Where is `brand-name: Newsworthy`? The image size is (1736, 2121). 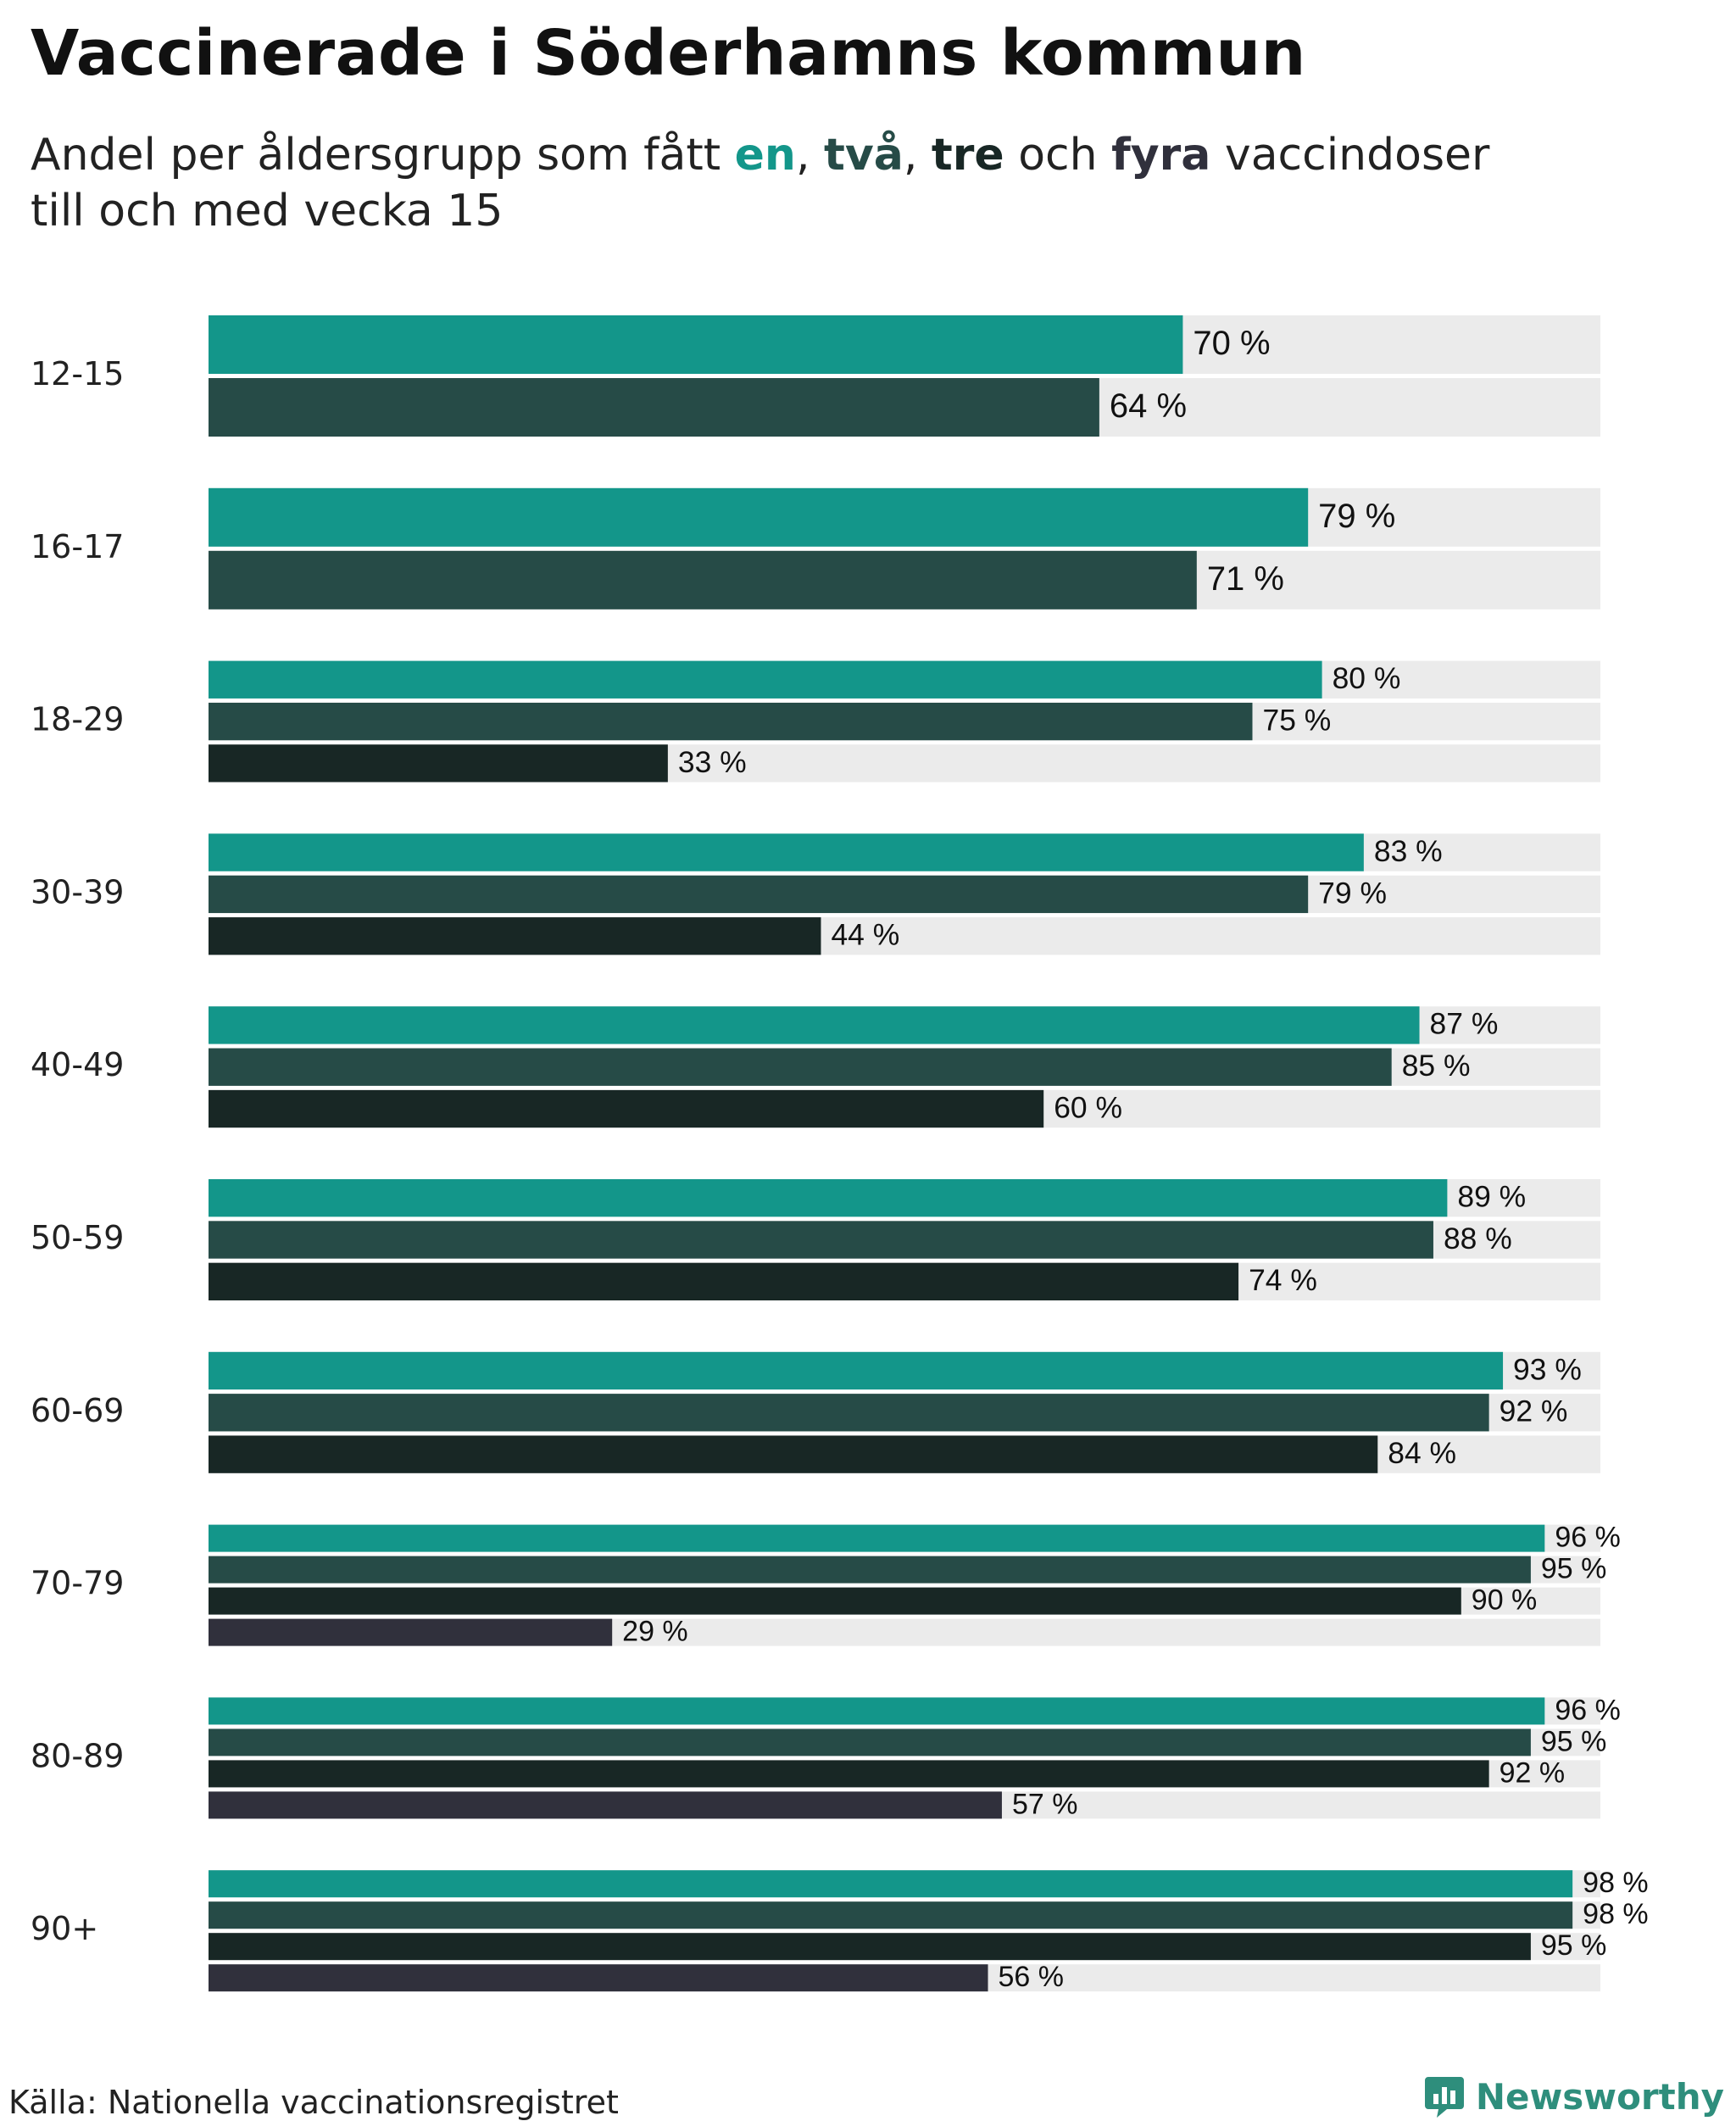 brand-name: Newsworthy is located at coordinates (1599, 2096).